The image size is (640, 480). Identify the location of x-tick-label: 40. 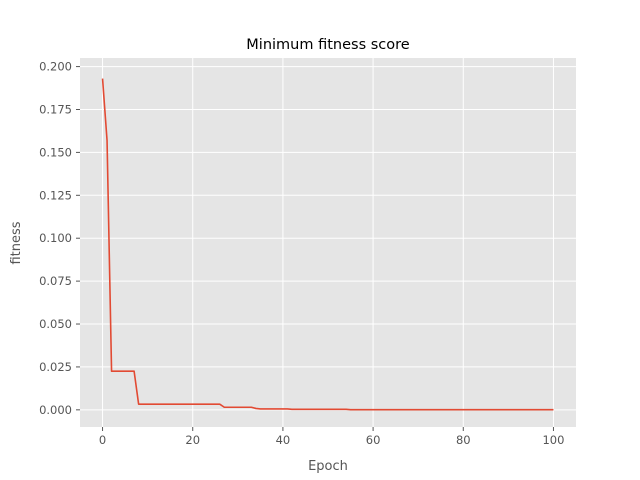
(283, 440).